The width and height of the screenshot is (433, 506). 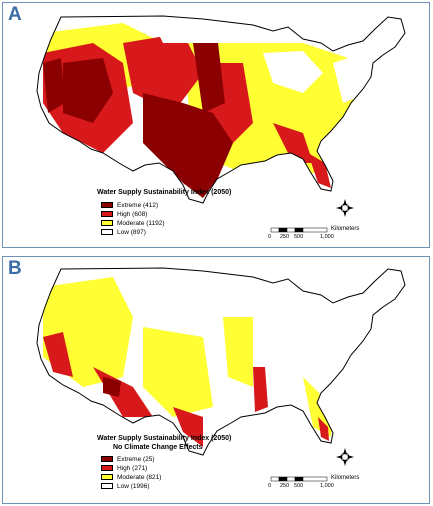 I want to click on legend-item-extreme: Extreme (412), so click(x=129, y=206).